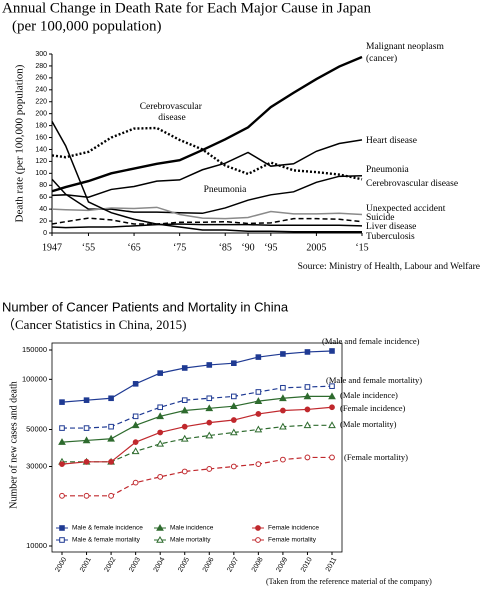 The image size is (483, 590). I want to click on legend-label: Male & female mortality, so click(106, 540).